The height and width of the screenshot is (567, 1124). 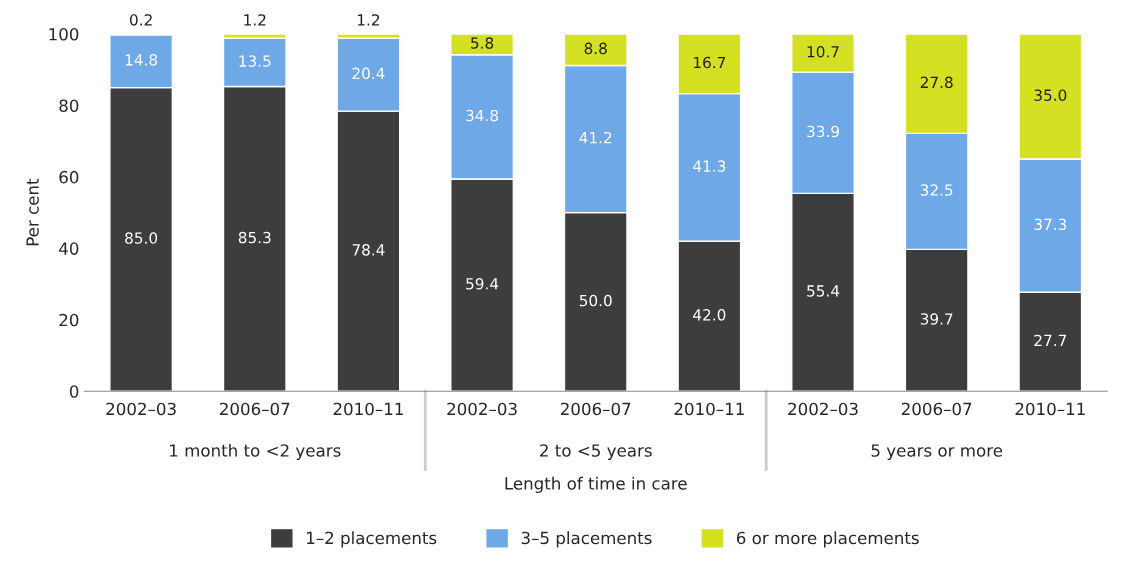 I want to click on data-label: 0.2, so click(x=140, y=20).